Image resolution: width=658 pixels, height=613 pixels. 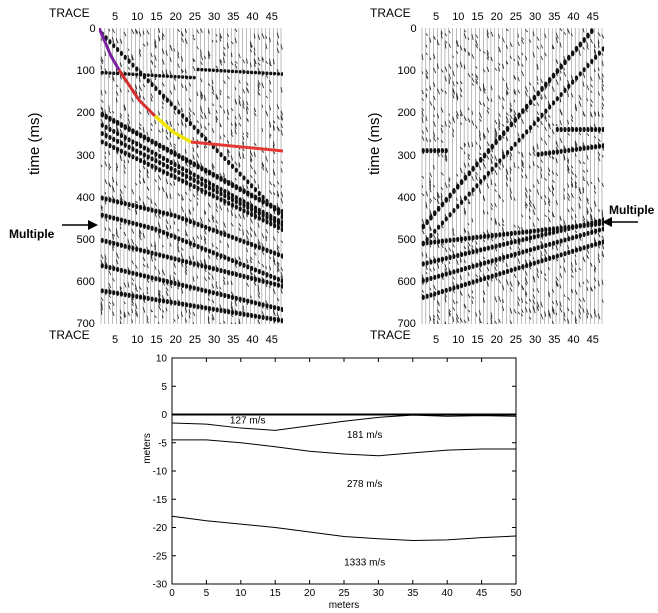 What do you see at coordinates (160, 556) in the screenshot?
I see `y-tick-label: -25` at bounding box center [160, 556].